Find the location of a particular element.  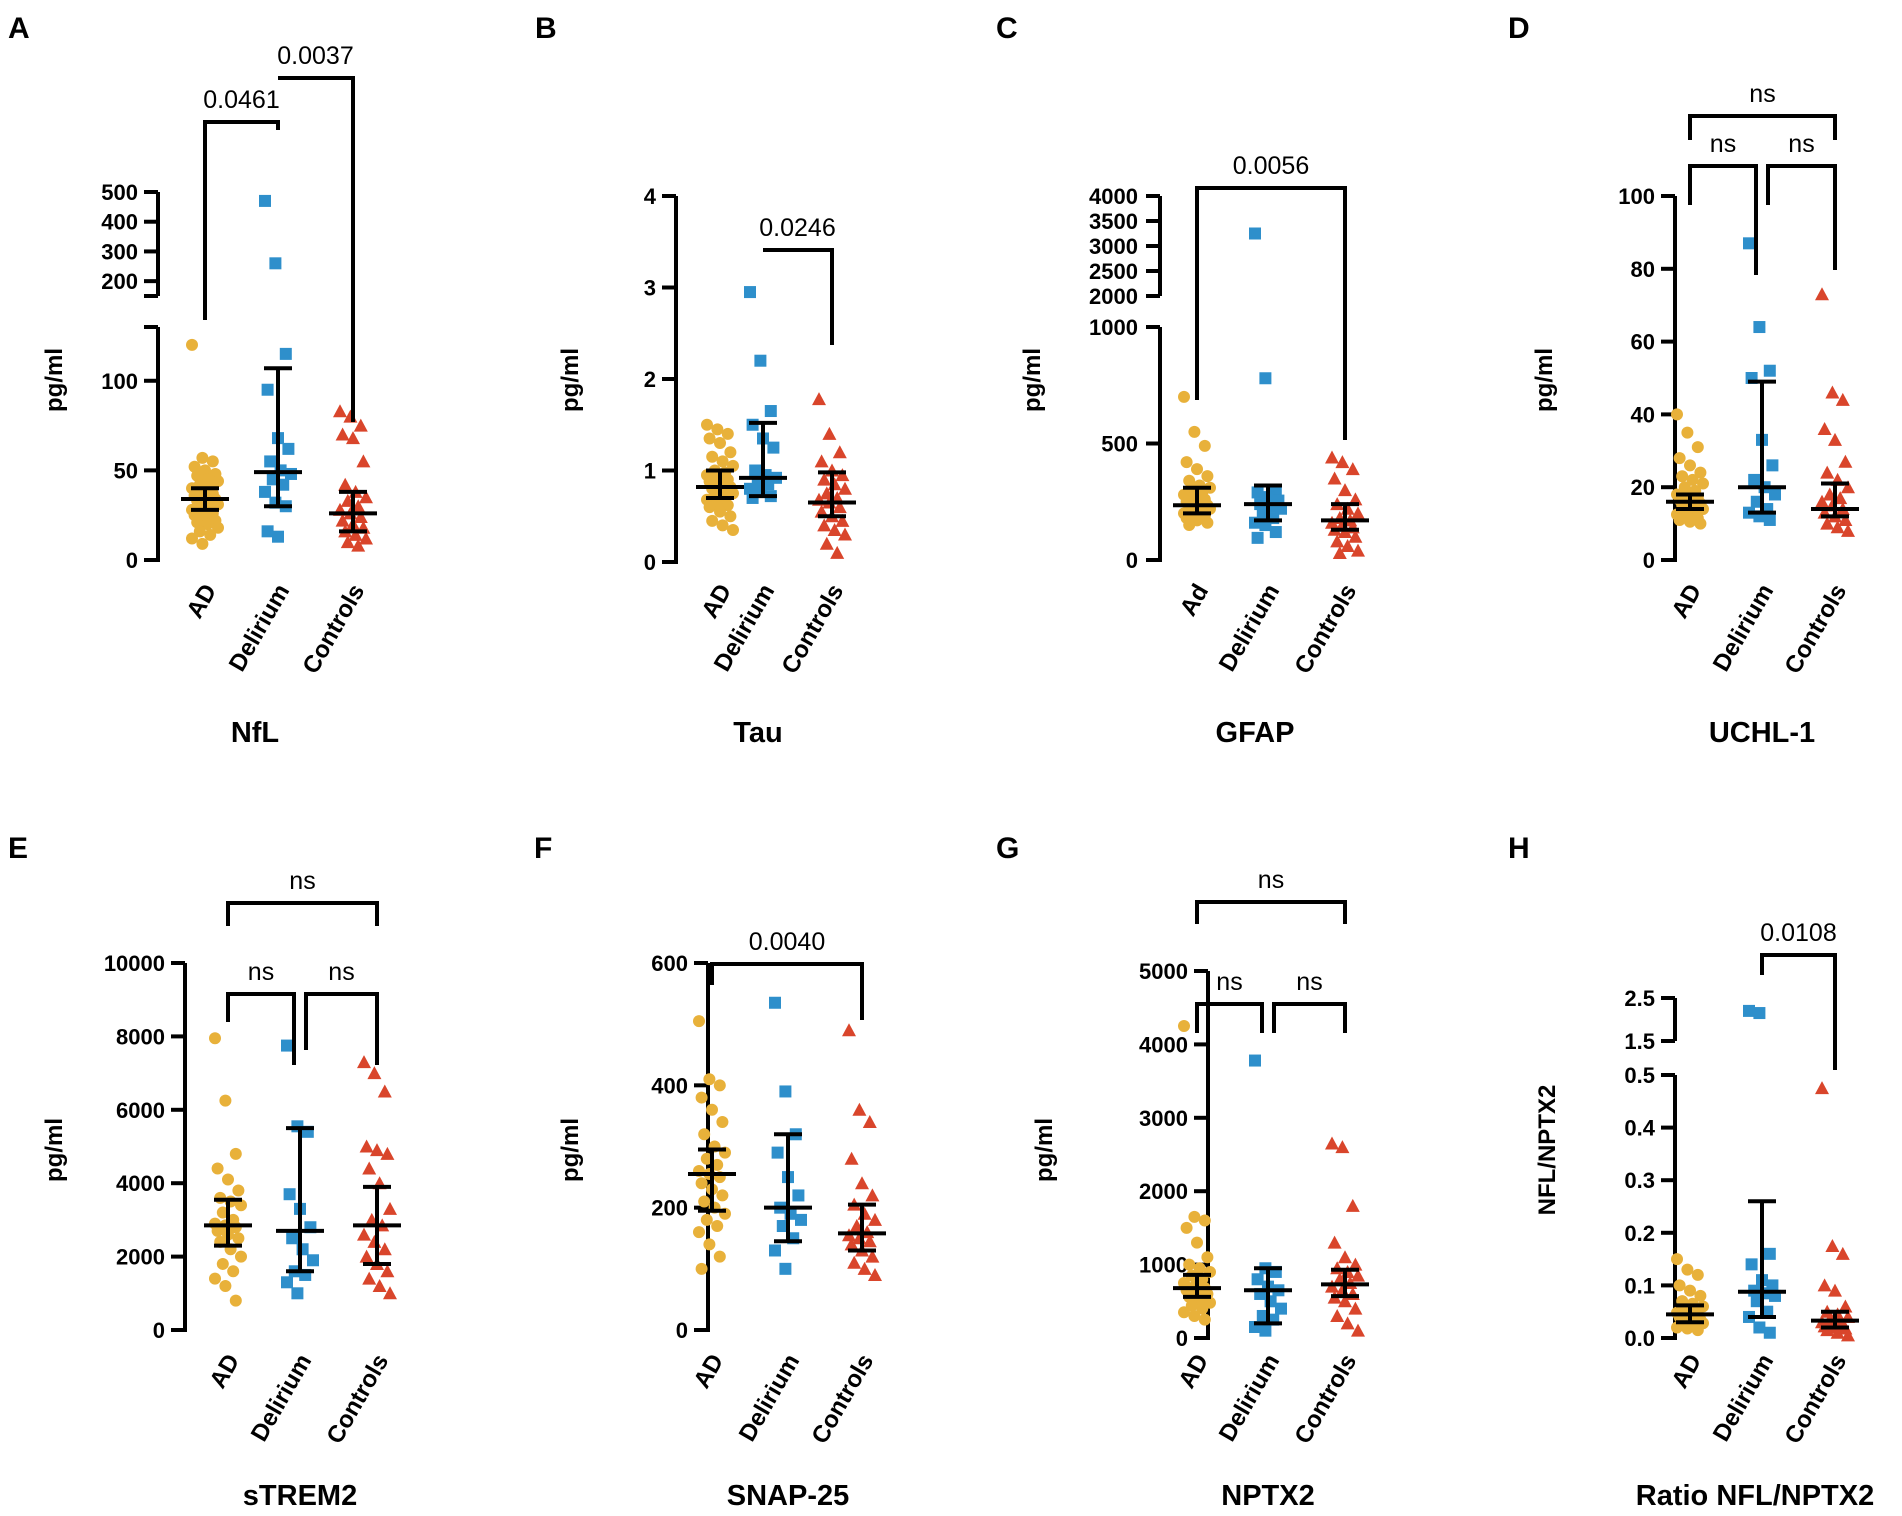

y-tick-label: 80 is located at coordinates (1643, 269).